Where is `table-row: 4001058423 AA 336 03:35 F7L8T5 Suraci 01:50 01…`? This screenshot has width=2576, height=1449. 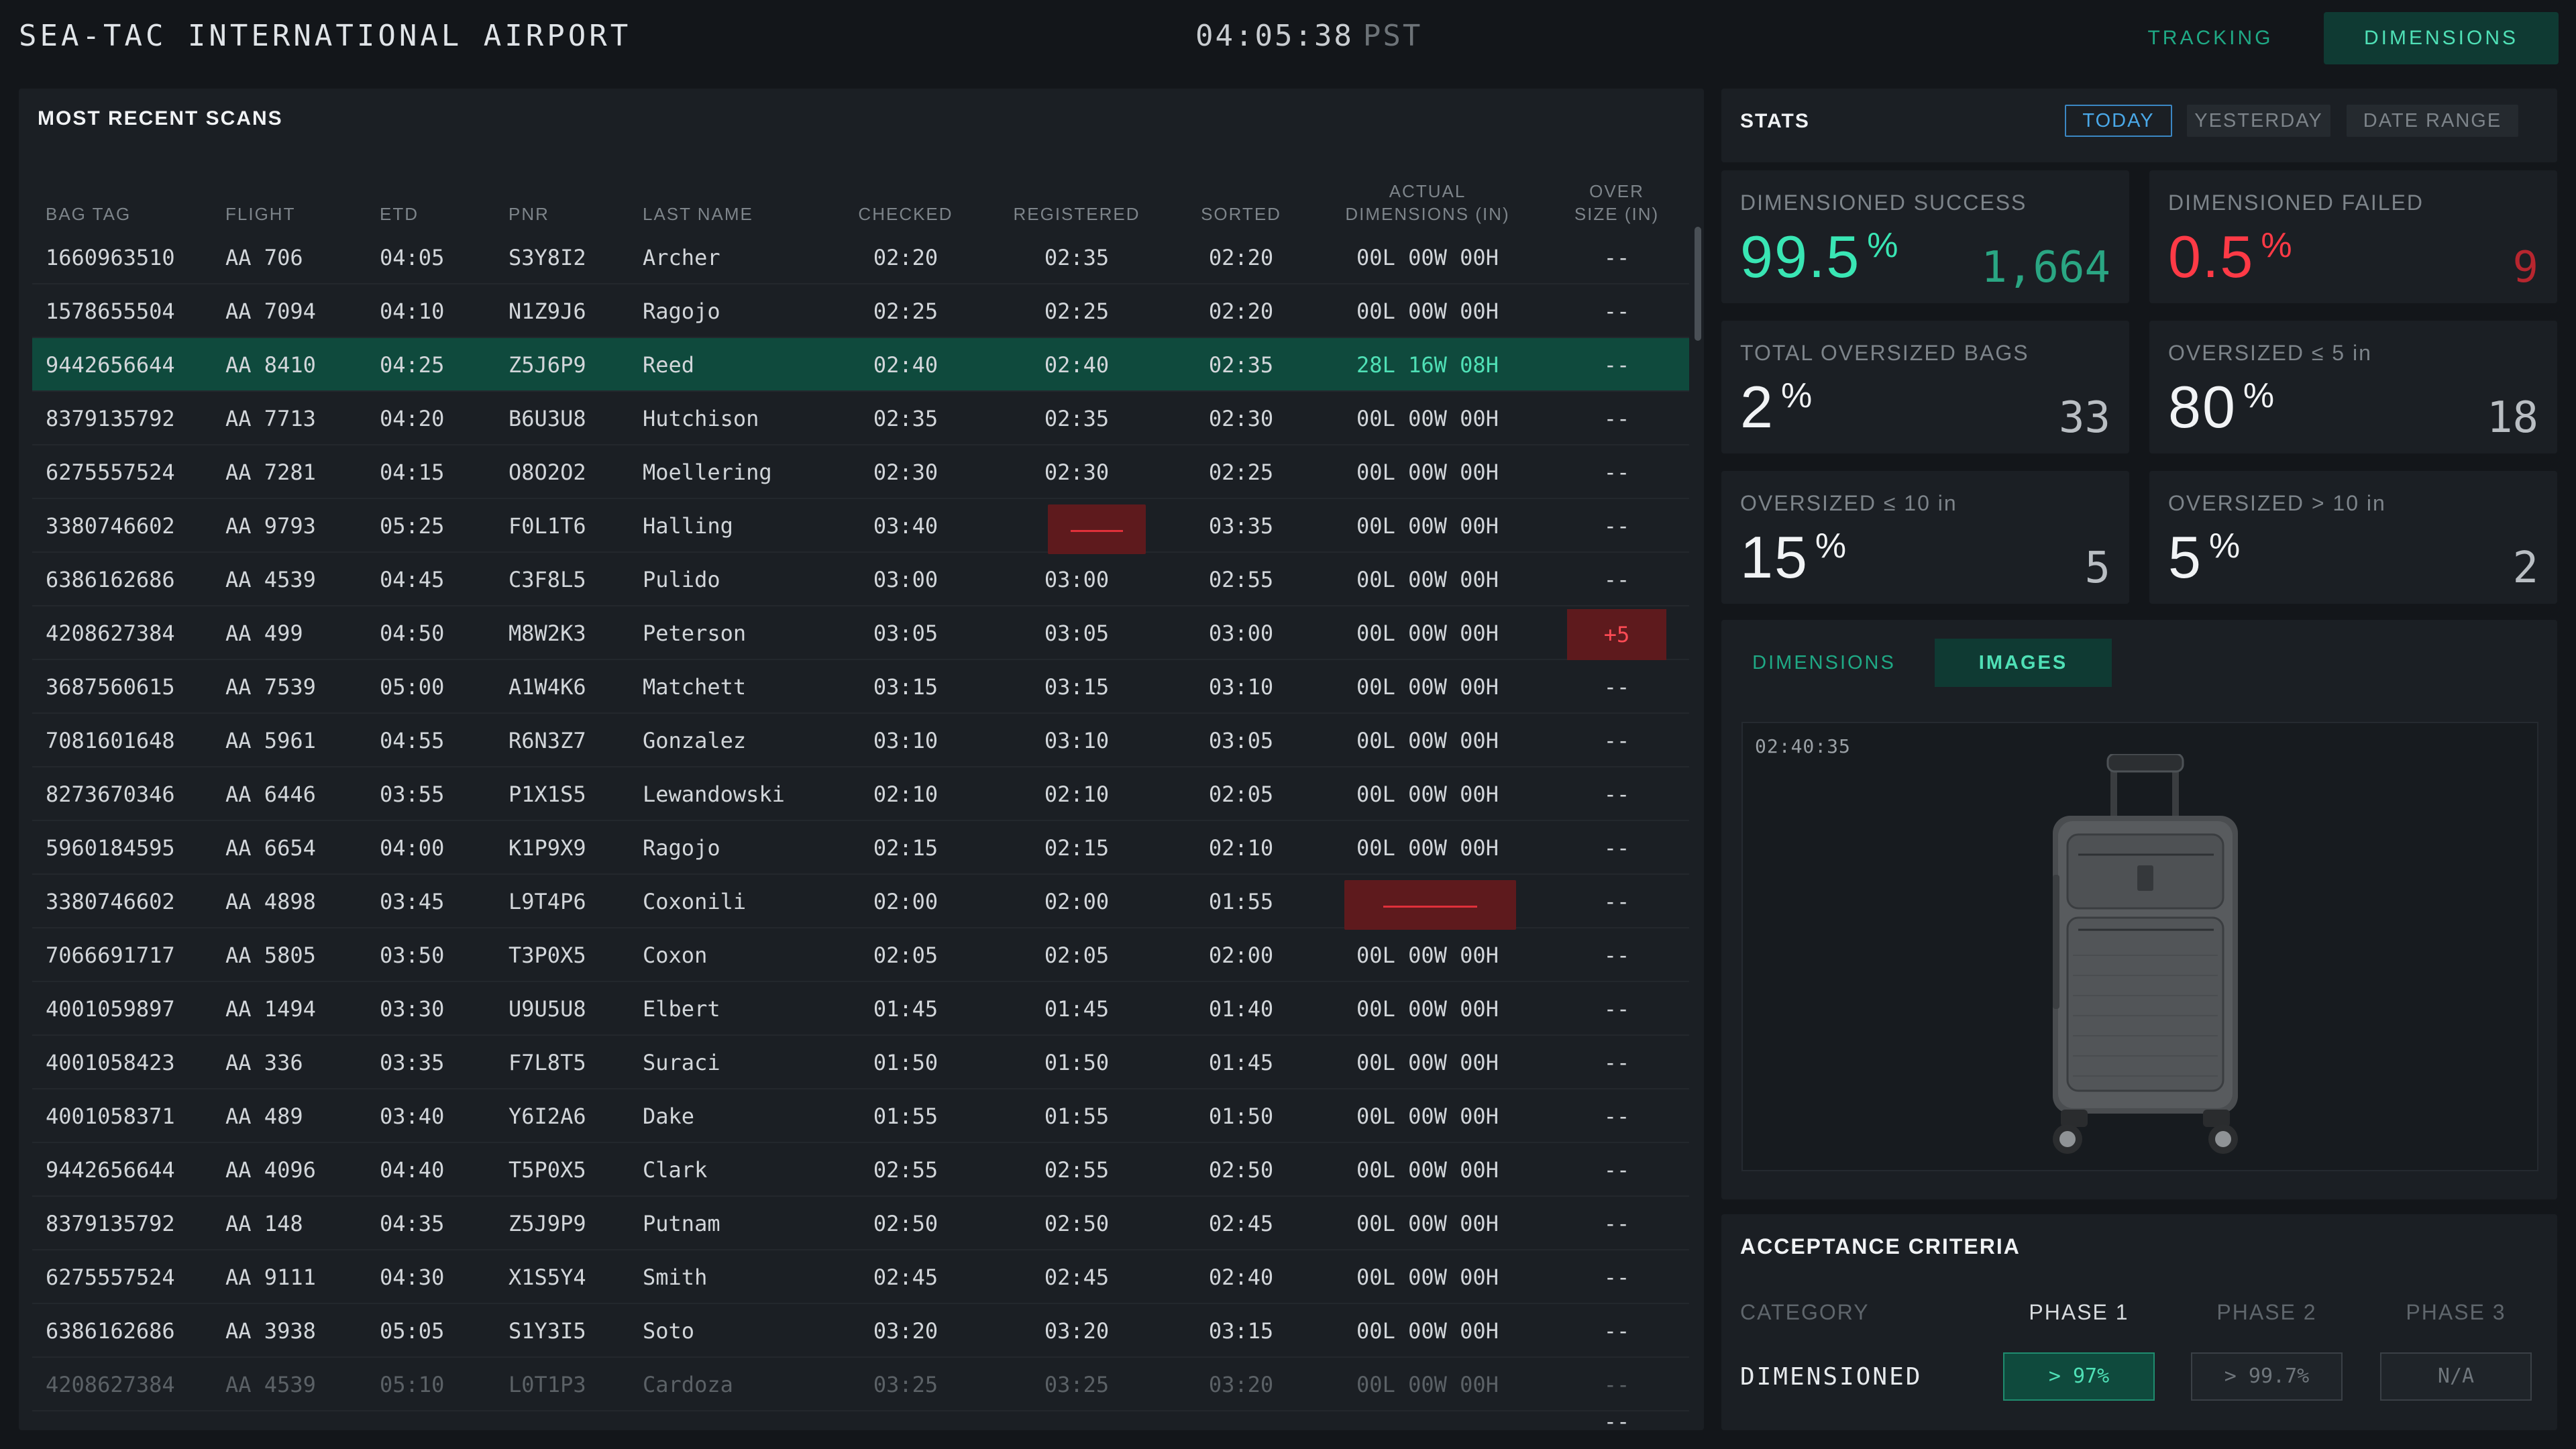
table-row: 4001058423 AA 336 03:35 F7L8T5 Suraci 01:50 01… is located at coordinates (860, 1062).